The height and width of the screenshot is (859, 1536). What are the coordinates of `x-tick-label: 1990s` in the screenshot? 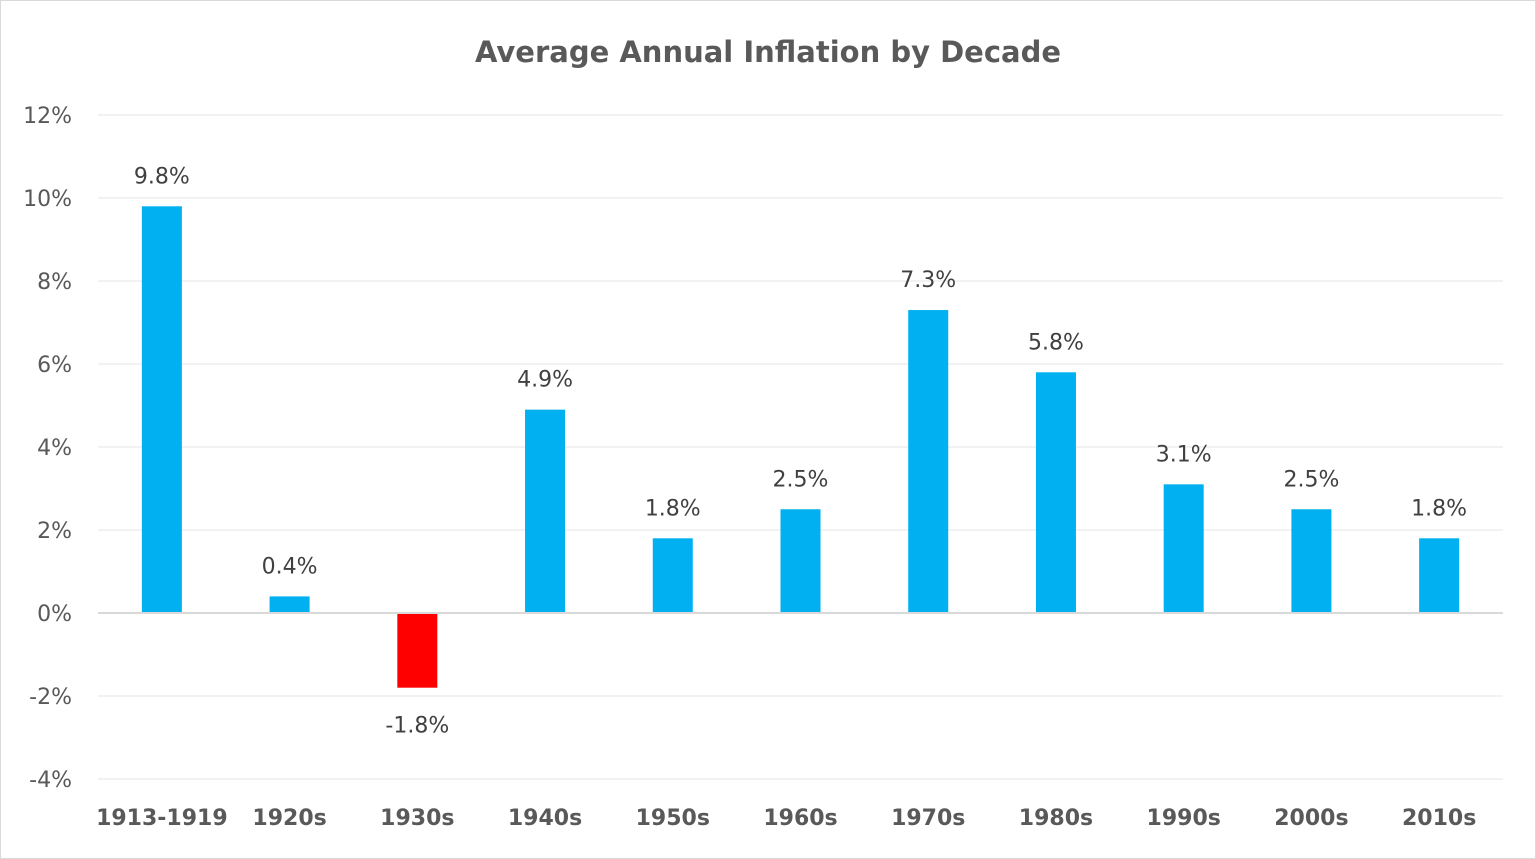 It's located at (1184, 818).